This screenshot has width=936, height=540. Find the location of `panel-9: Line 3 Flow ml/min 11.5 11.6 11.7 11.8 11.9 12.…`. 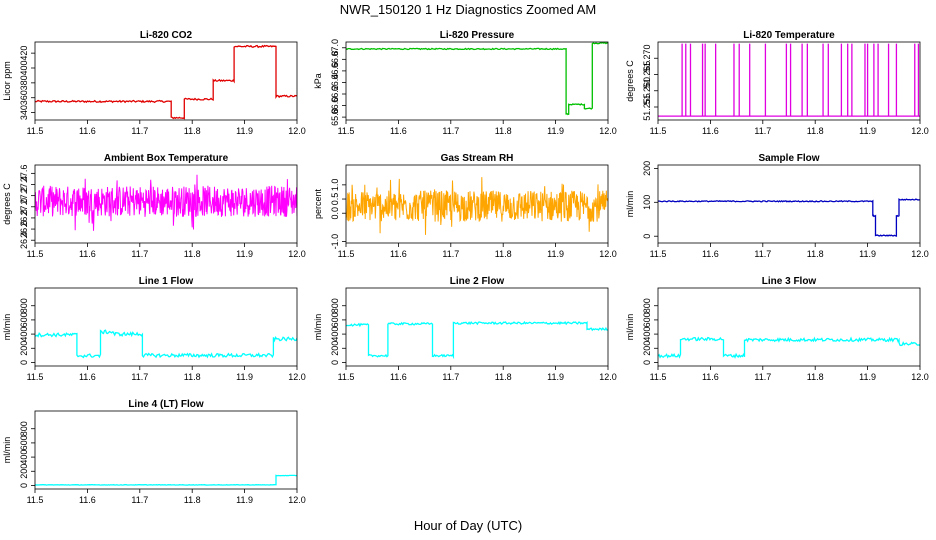

panel-9: Line 3 Flow ml/min 11.5 11.6 11.7 11.8 11.9 12.… is located at coordinates (777, 329).